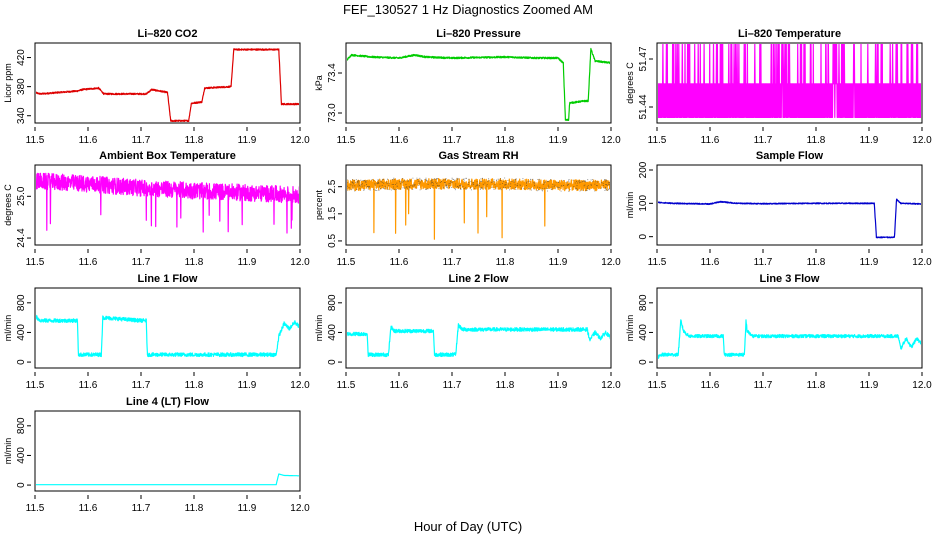  I want to click on y-tick-label: 340, so click(21, 115).